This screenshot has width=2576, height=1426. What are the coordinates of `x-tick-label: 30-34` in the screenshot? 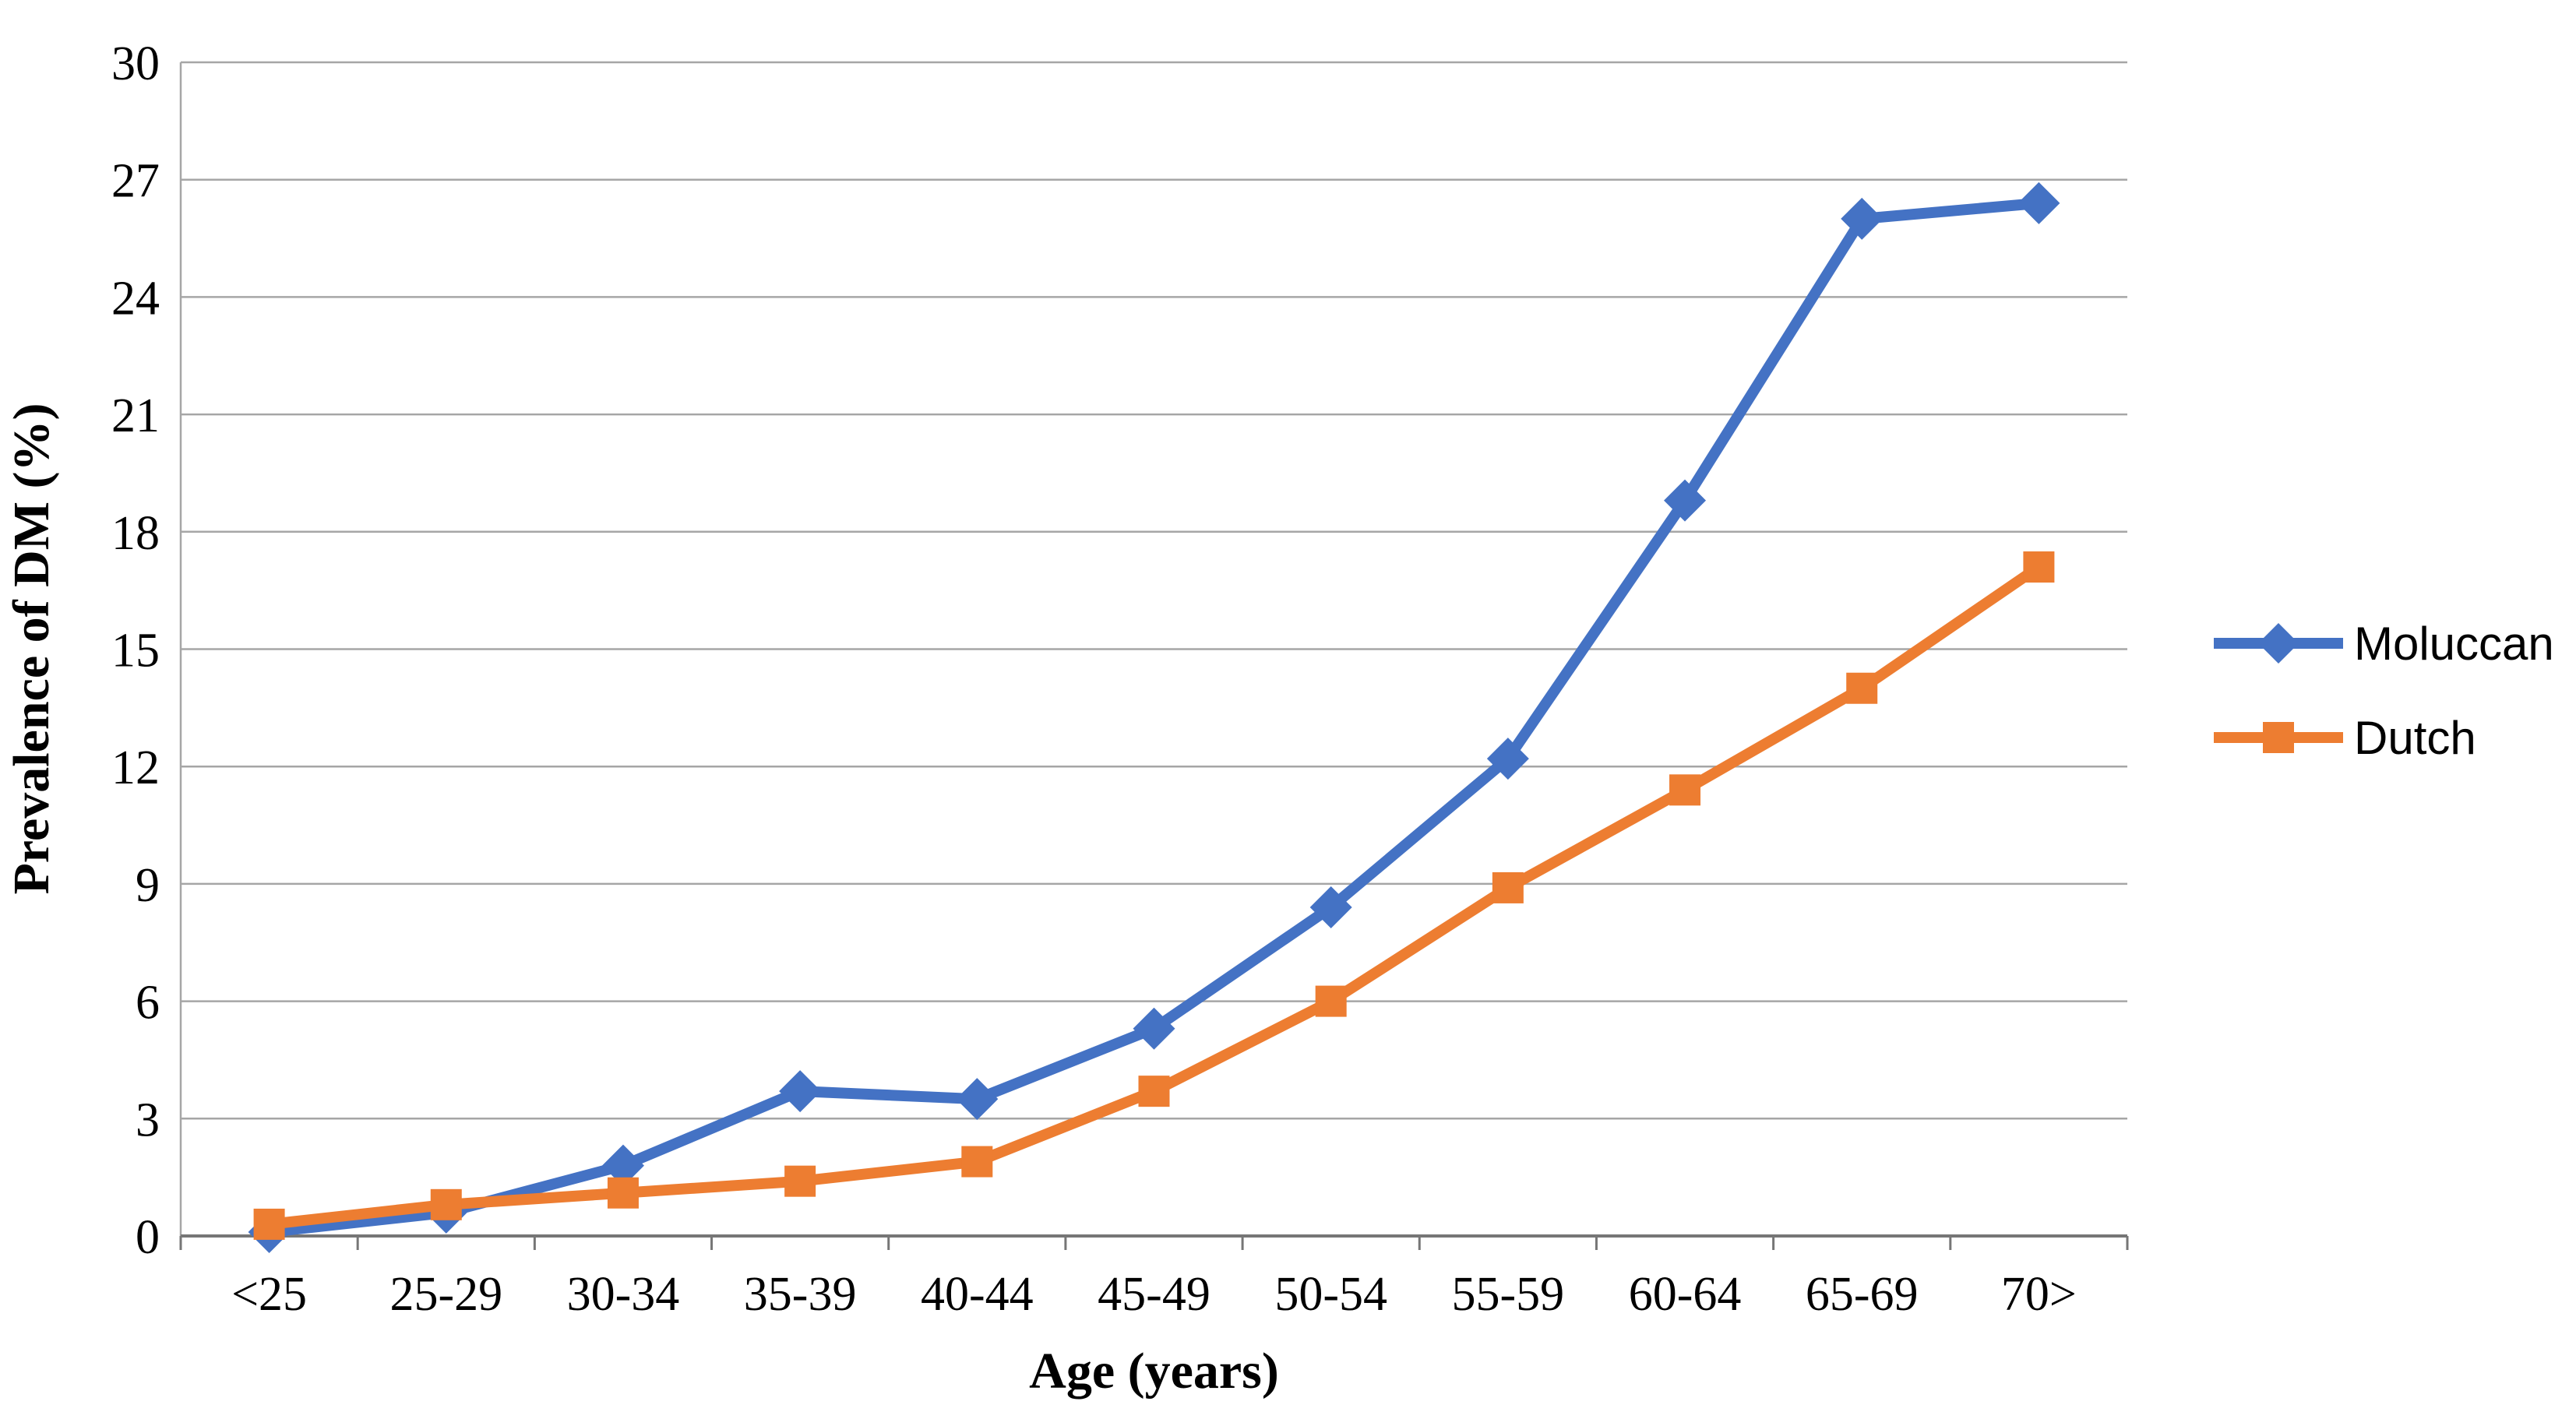 It's located at (623, 1294).